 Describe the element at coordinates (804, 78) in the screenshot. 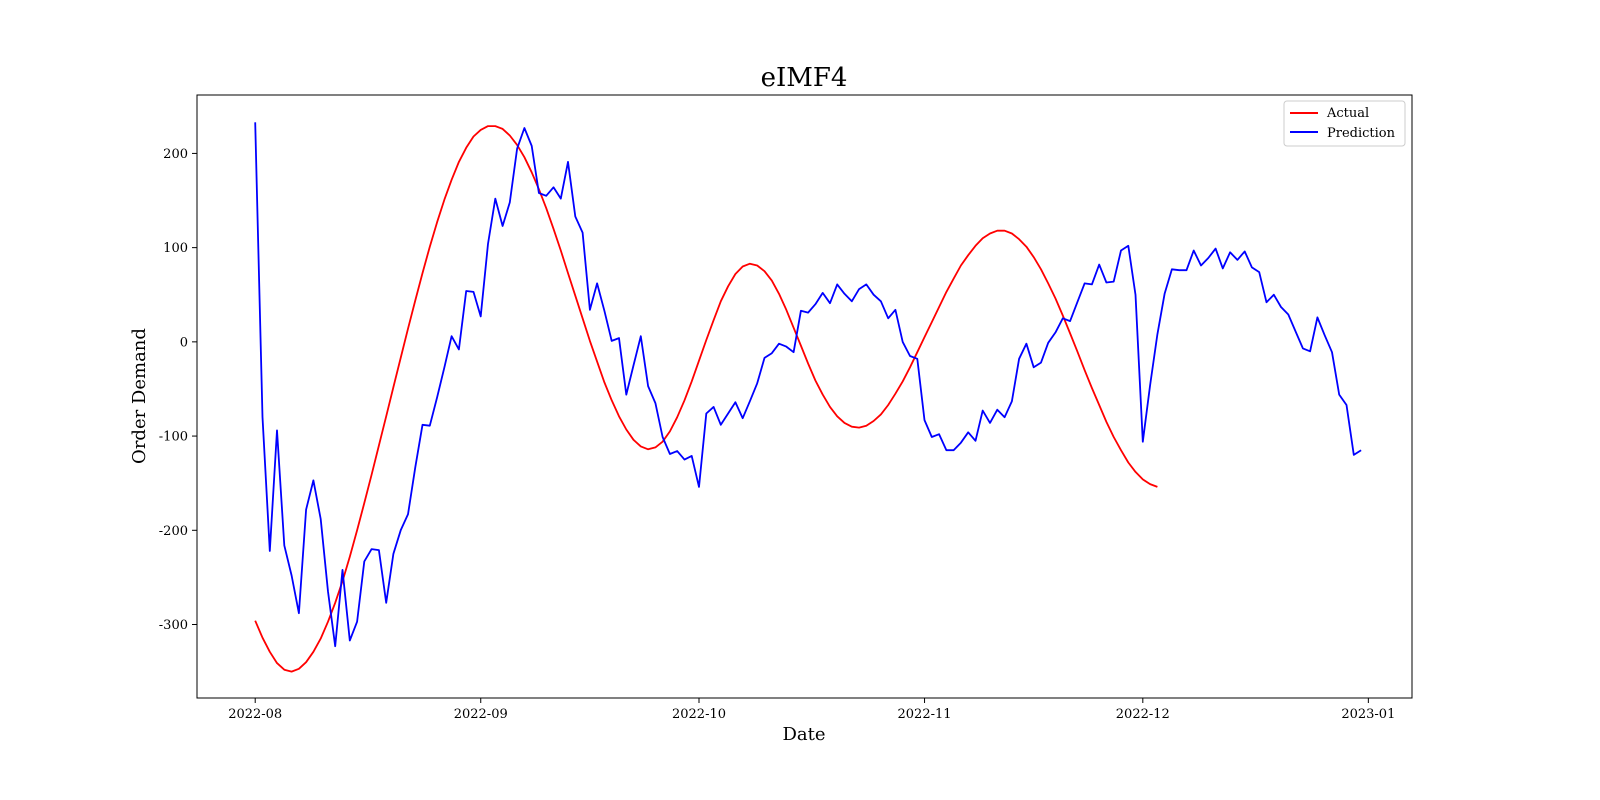

I see `chart-title: eIMF4` at that location.